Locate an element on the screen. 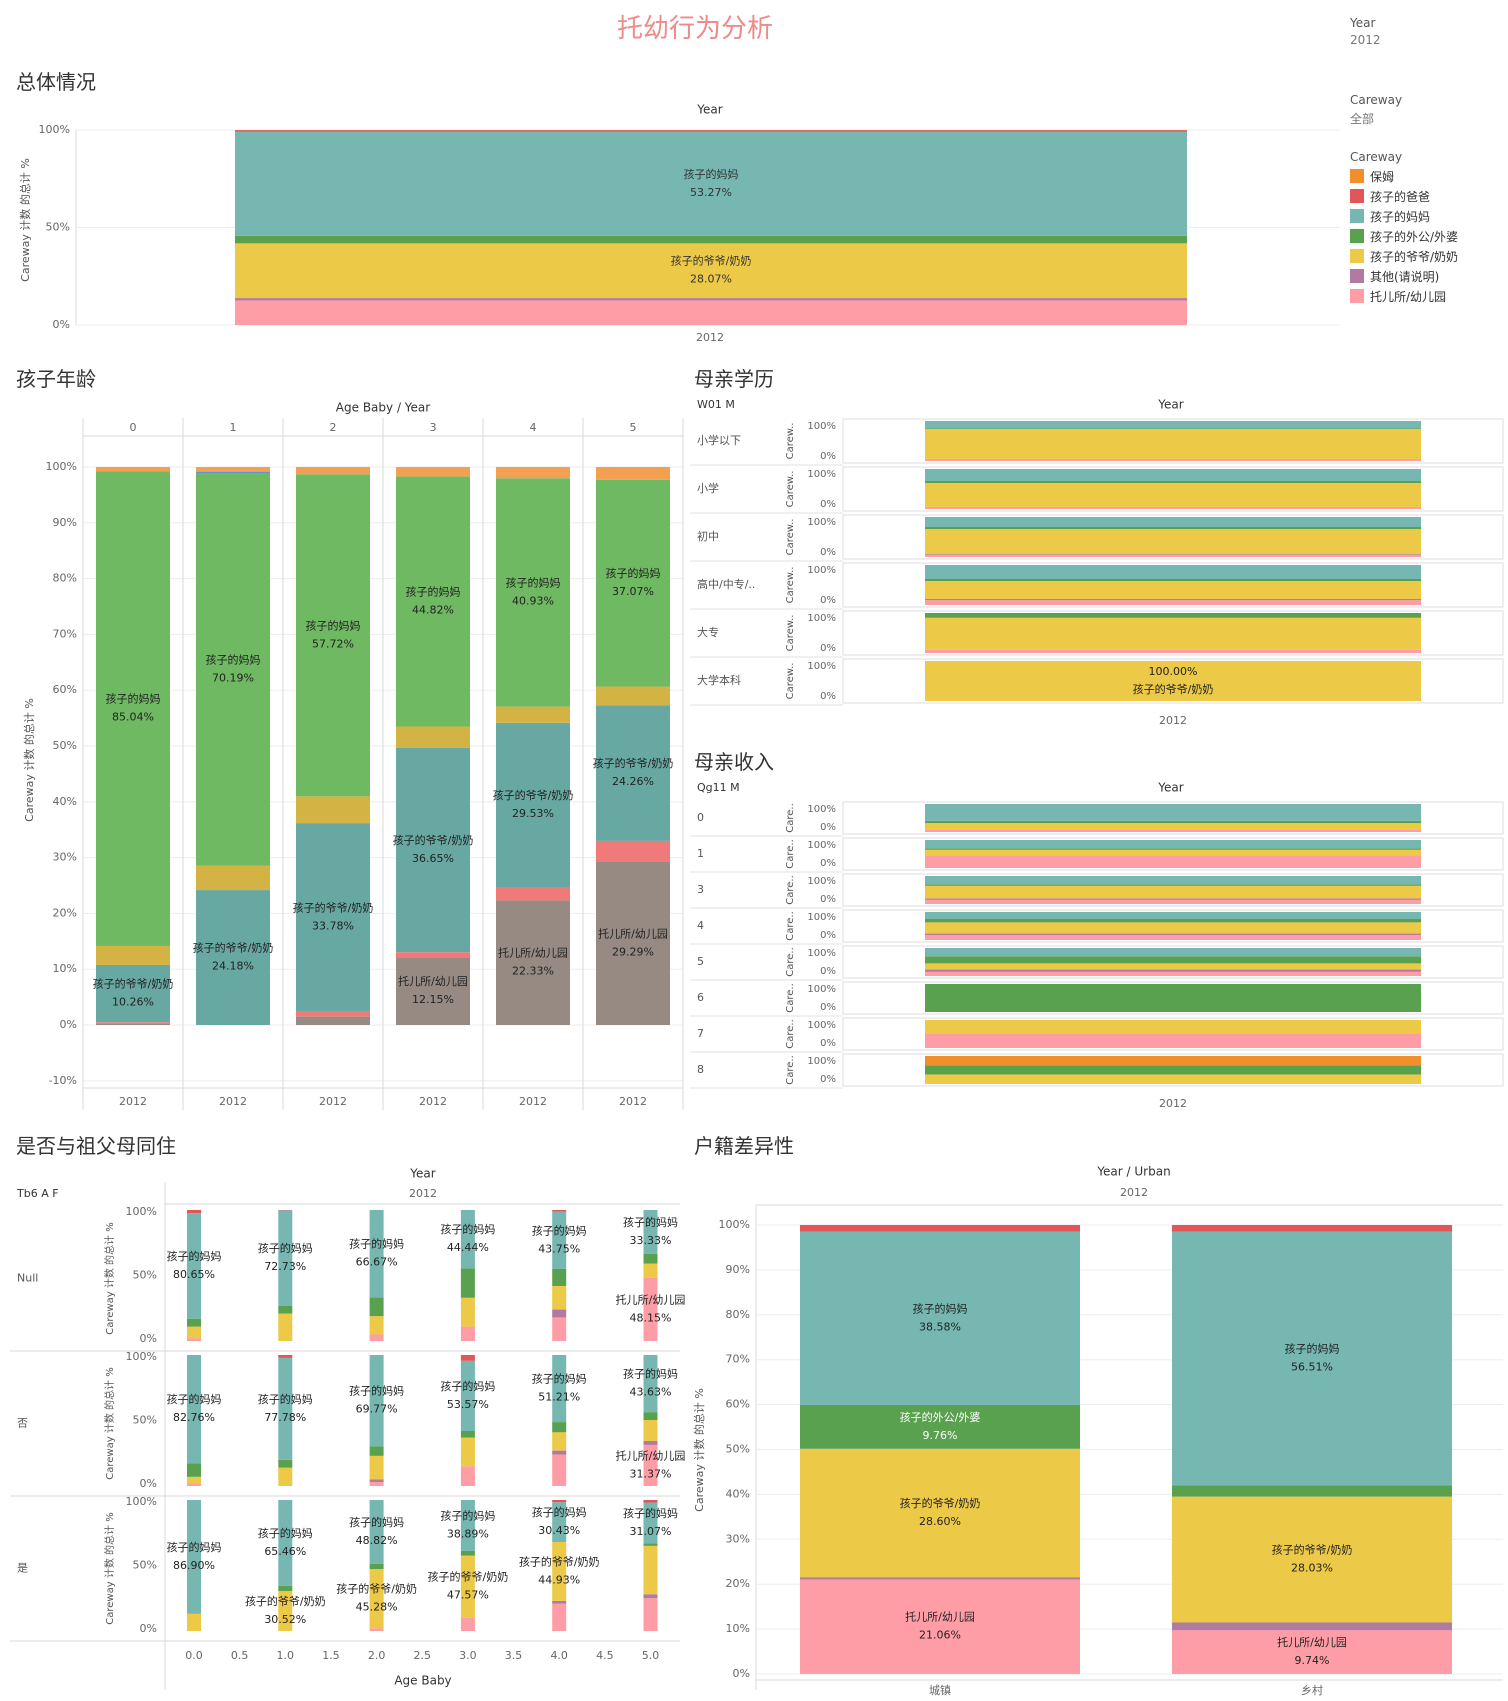 Image resolution: width=1508 pixels, height=1701 pixels. education-x-tick-label: 2012 is located at coordinates (1173, 720).